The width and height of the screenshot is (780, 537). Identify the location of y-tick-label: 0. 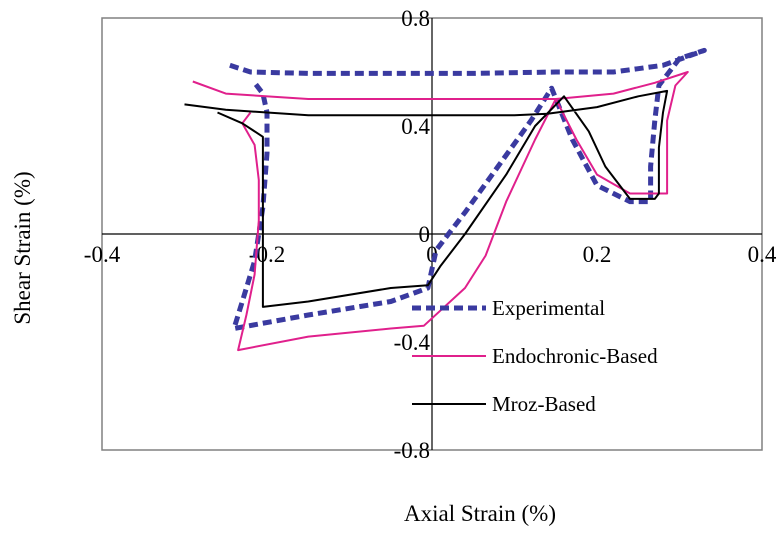
(425, 234).